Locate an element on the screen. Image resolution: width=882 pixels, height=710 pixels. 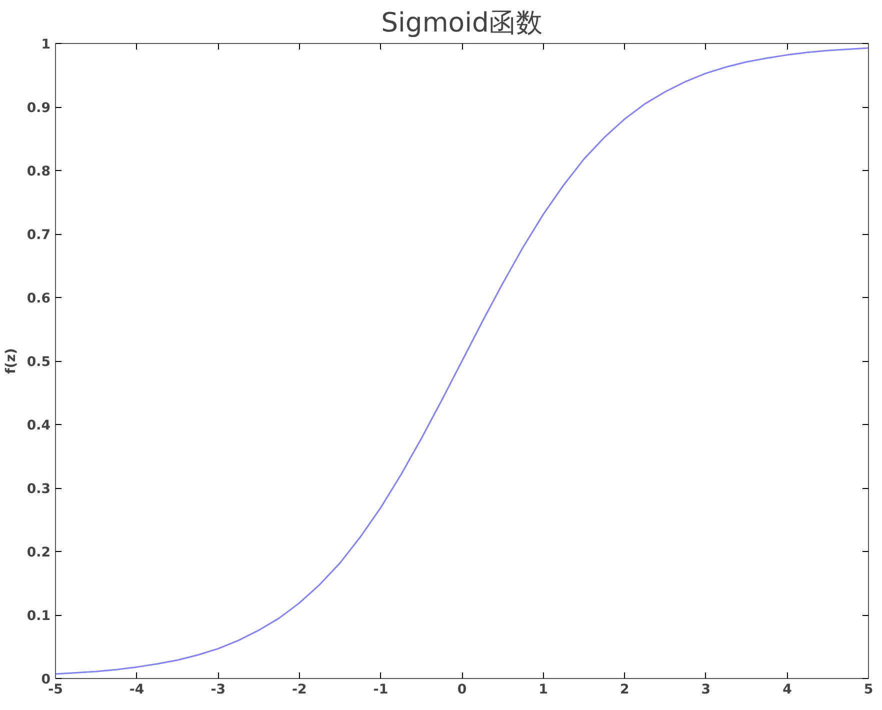
x-tick-label: -4 is located at coordinates (136, 690).